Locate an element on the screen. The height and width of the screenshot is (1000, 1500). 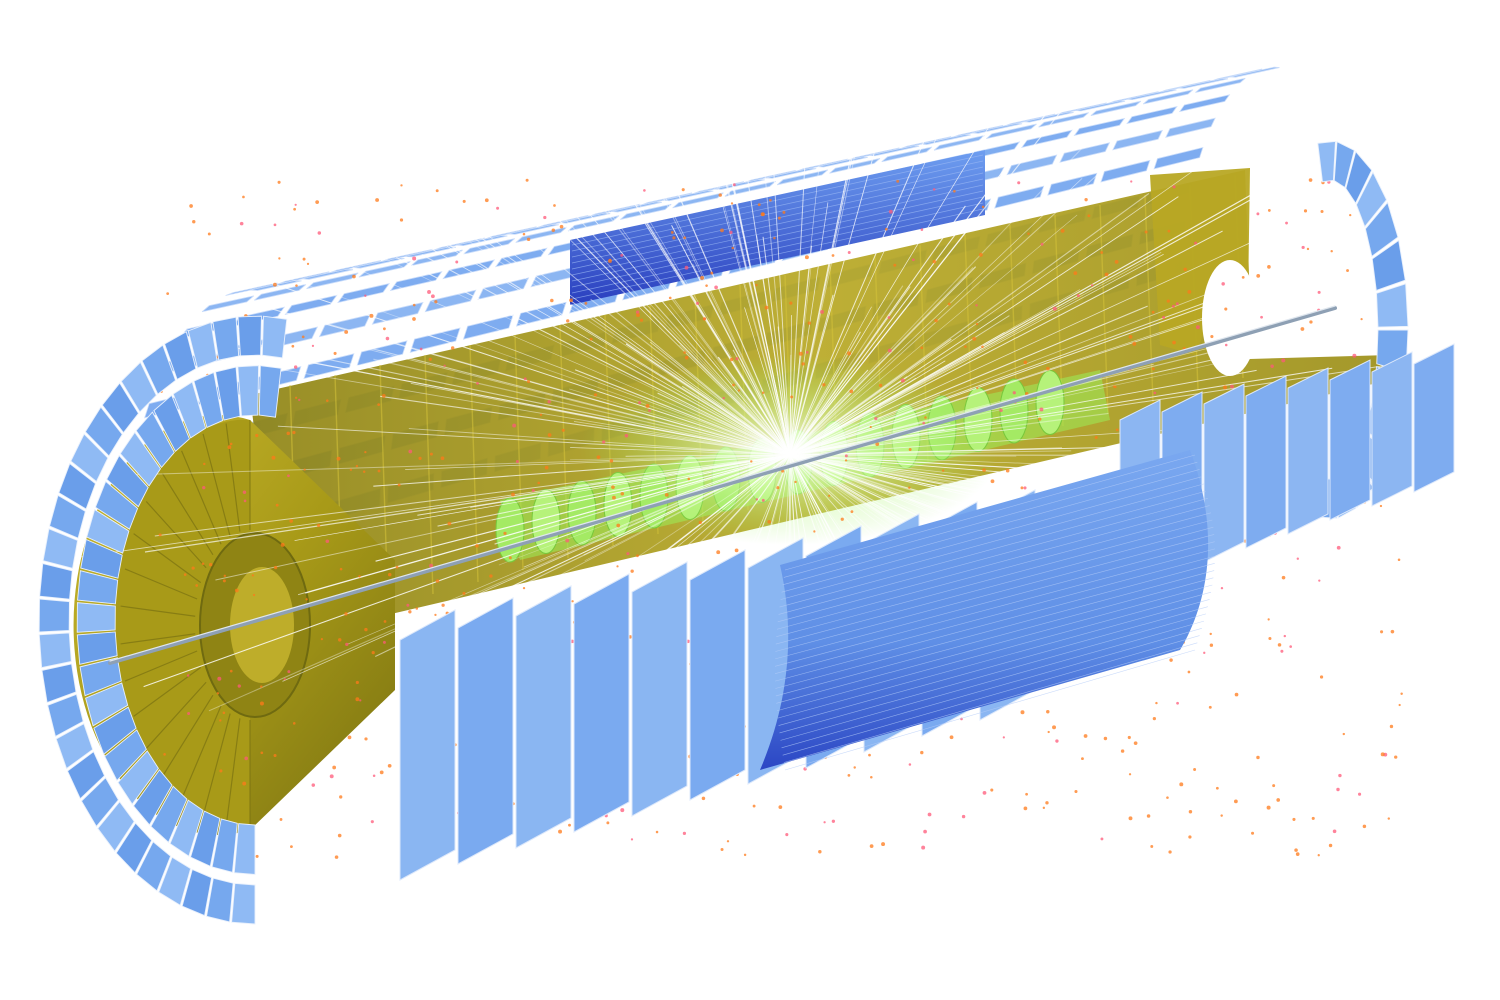
endcap-segment-line is located at coordinates (187, 735).